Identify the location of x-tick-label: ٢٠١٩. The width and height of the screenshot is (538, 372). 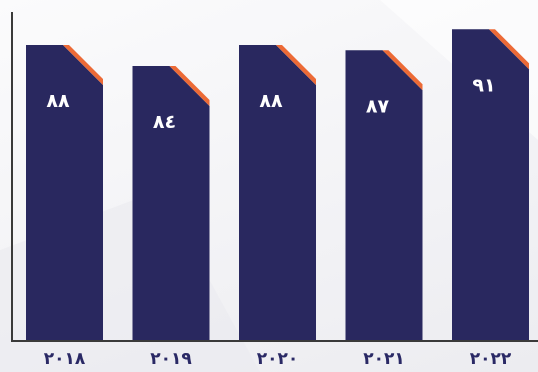
(171, 359).